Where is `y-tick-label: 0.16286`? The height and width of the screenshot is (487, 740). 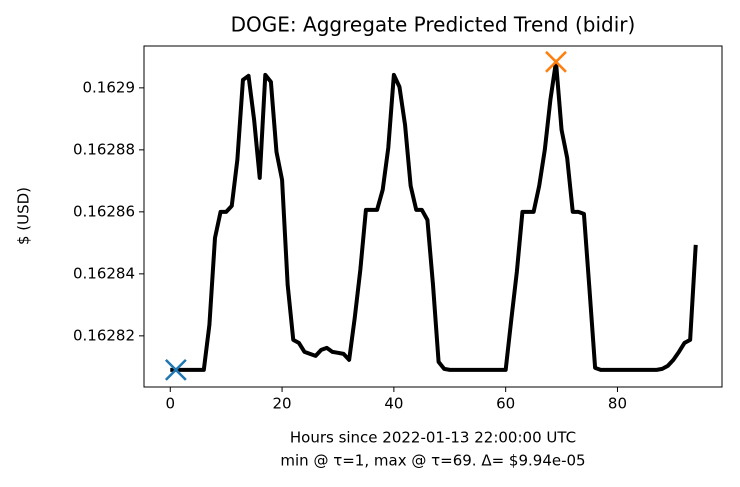 y-tick-label: 0.16286 is located at coordinates (104, 211).